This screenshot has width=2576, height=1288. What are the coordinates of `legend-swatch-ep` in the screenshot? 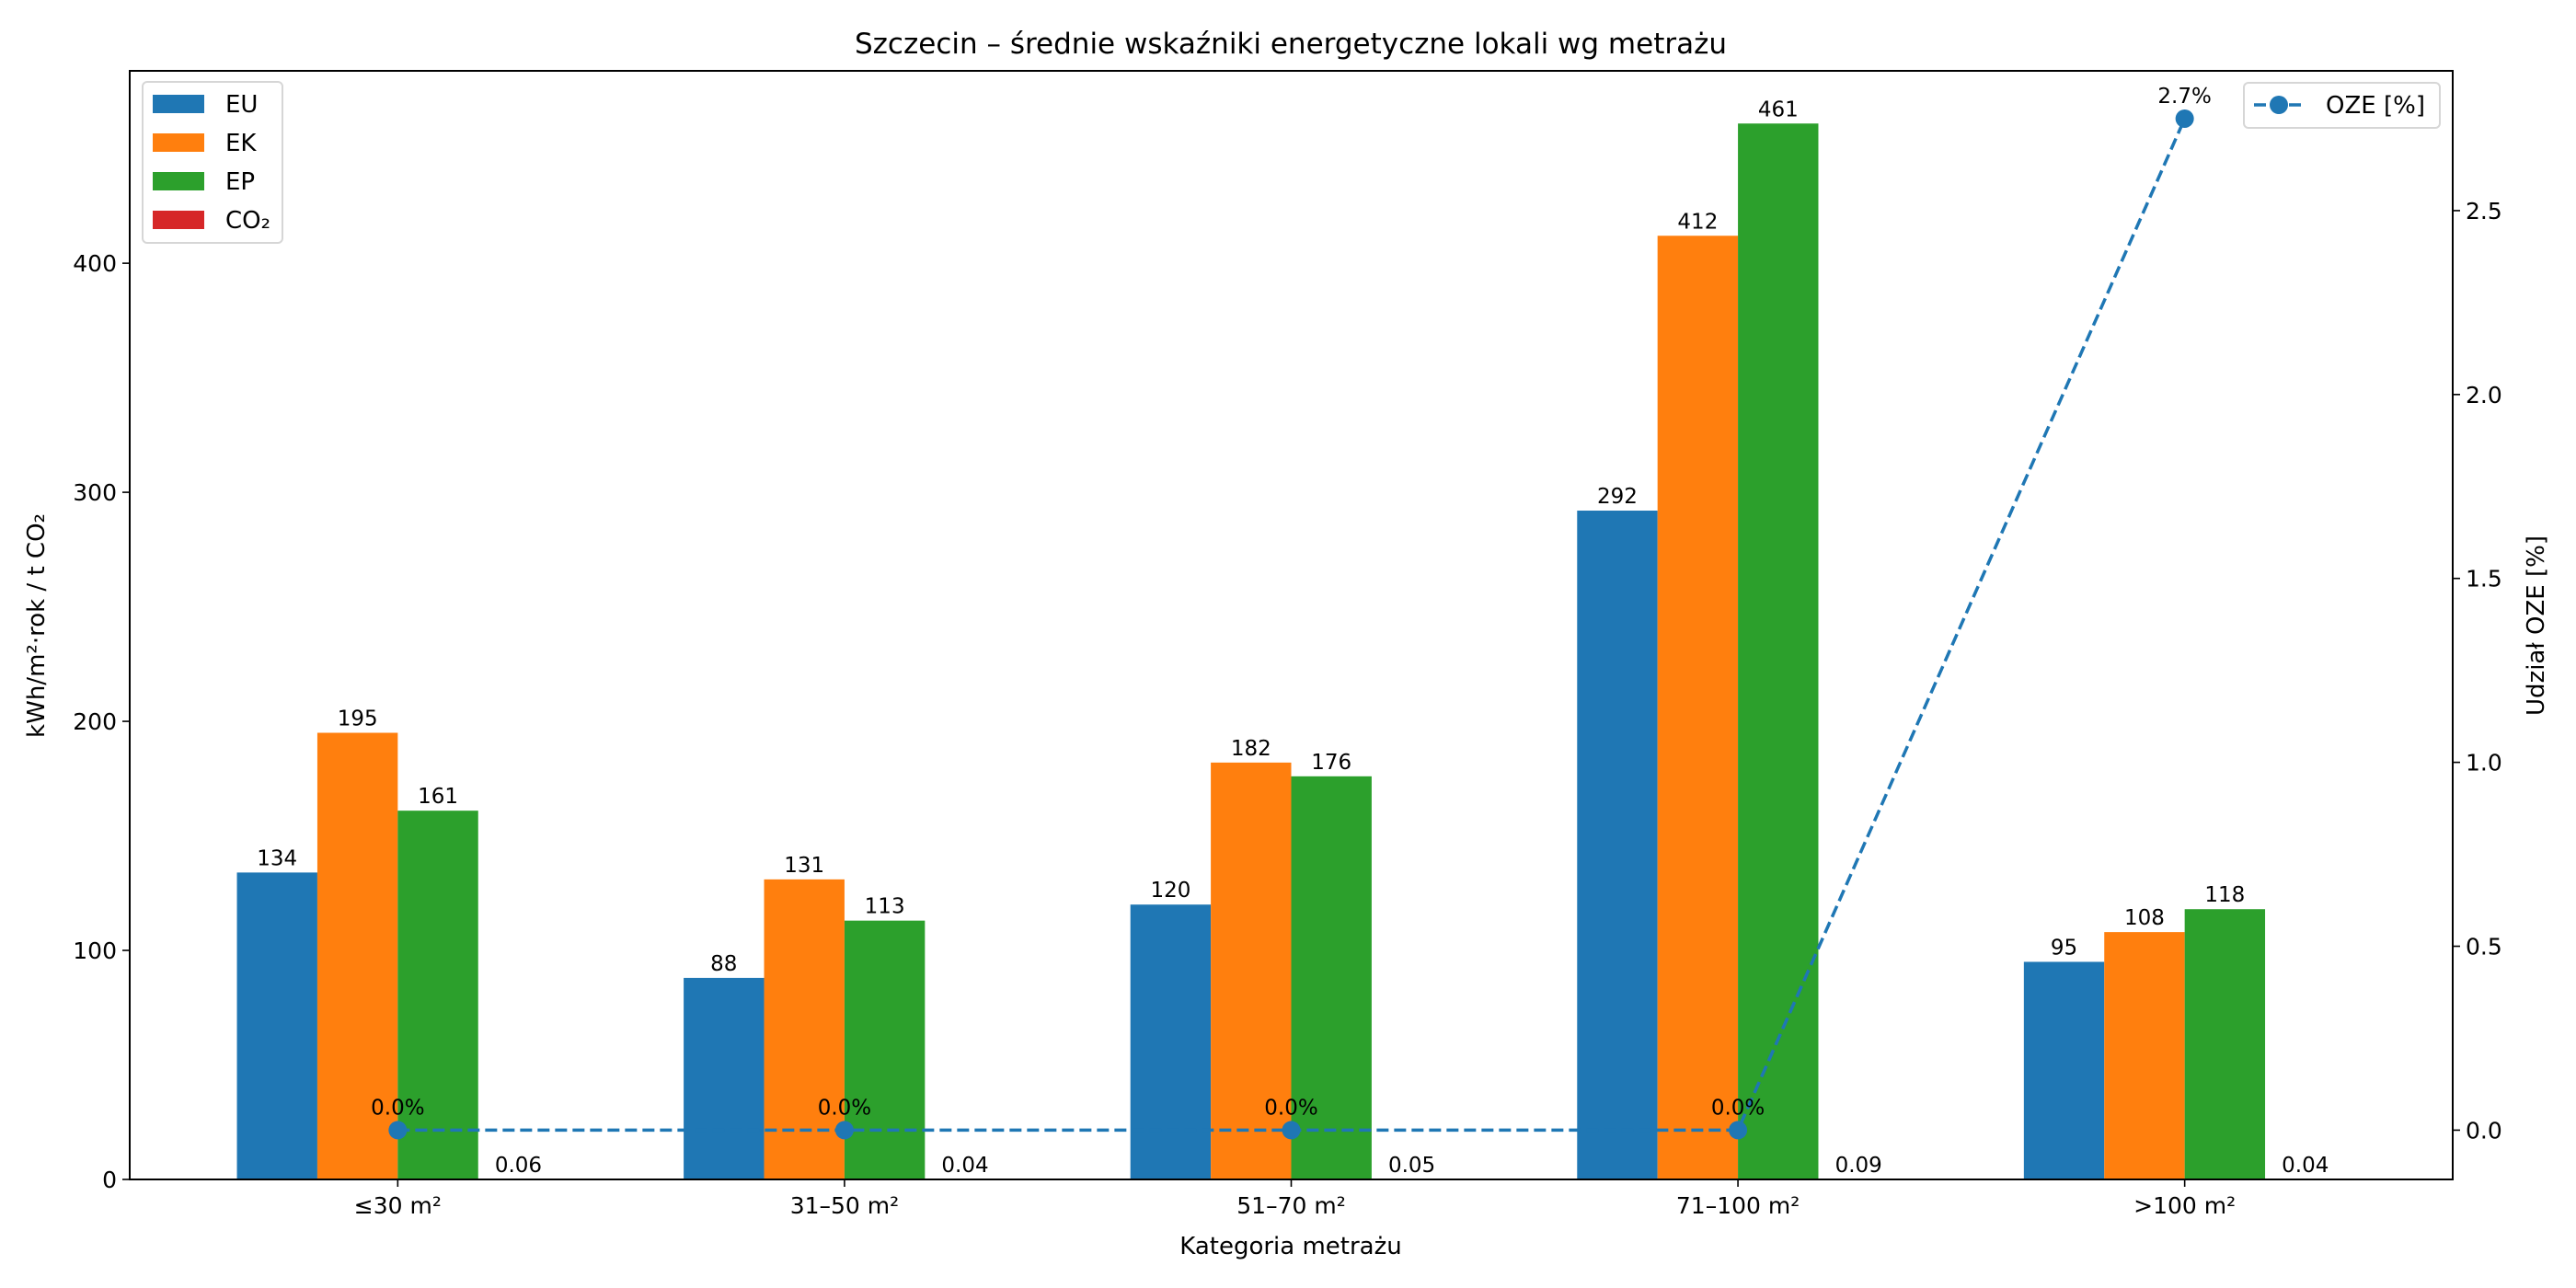 It's located at (178, 181).